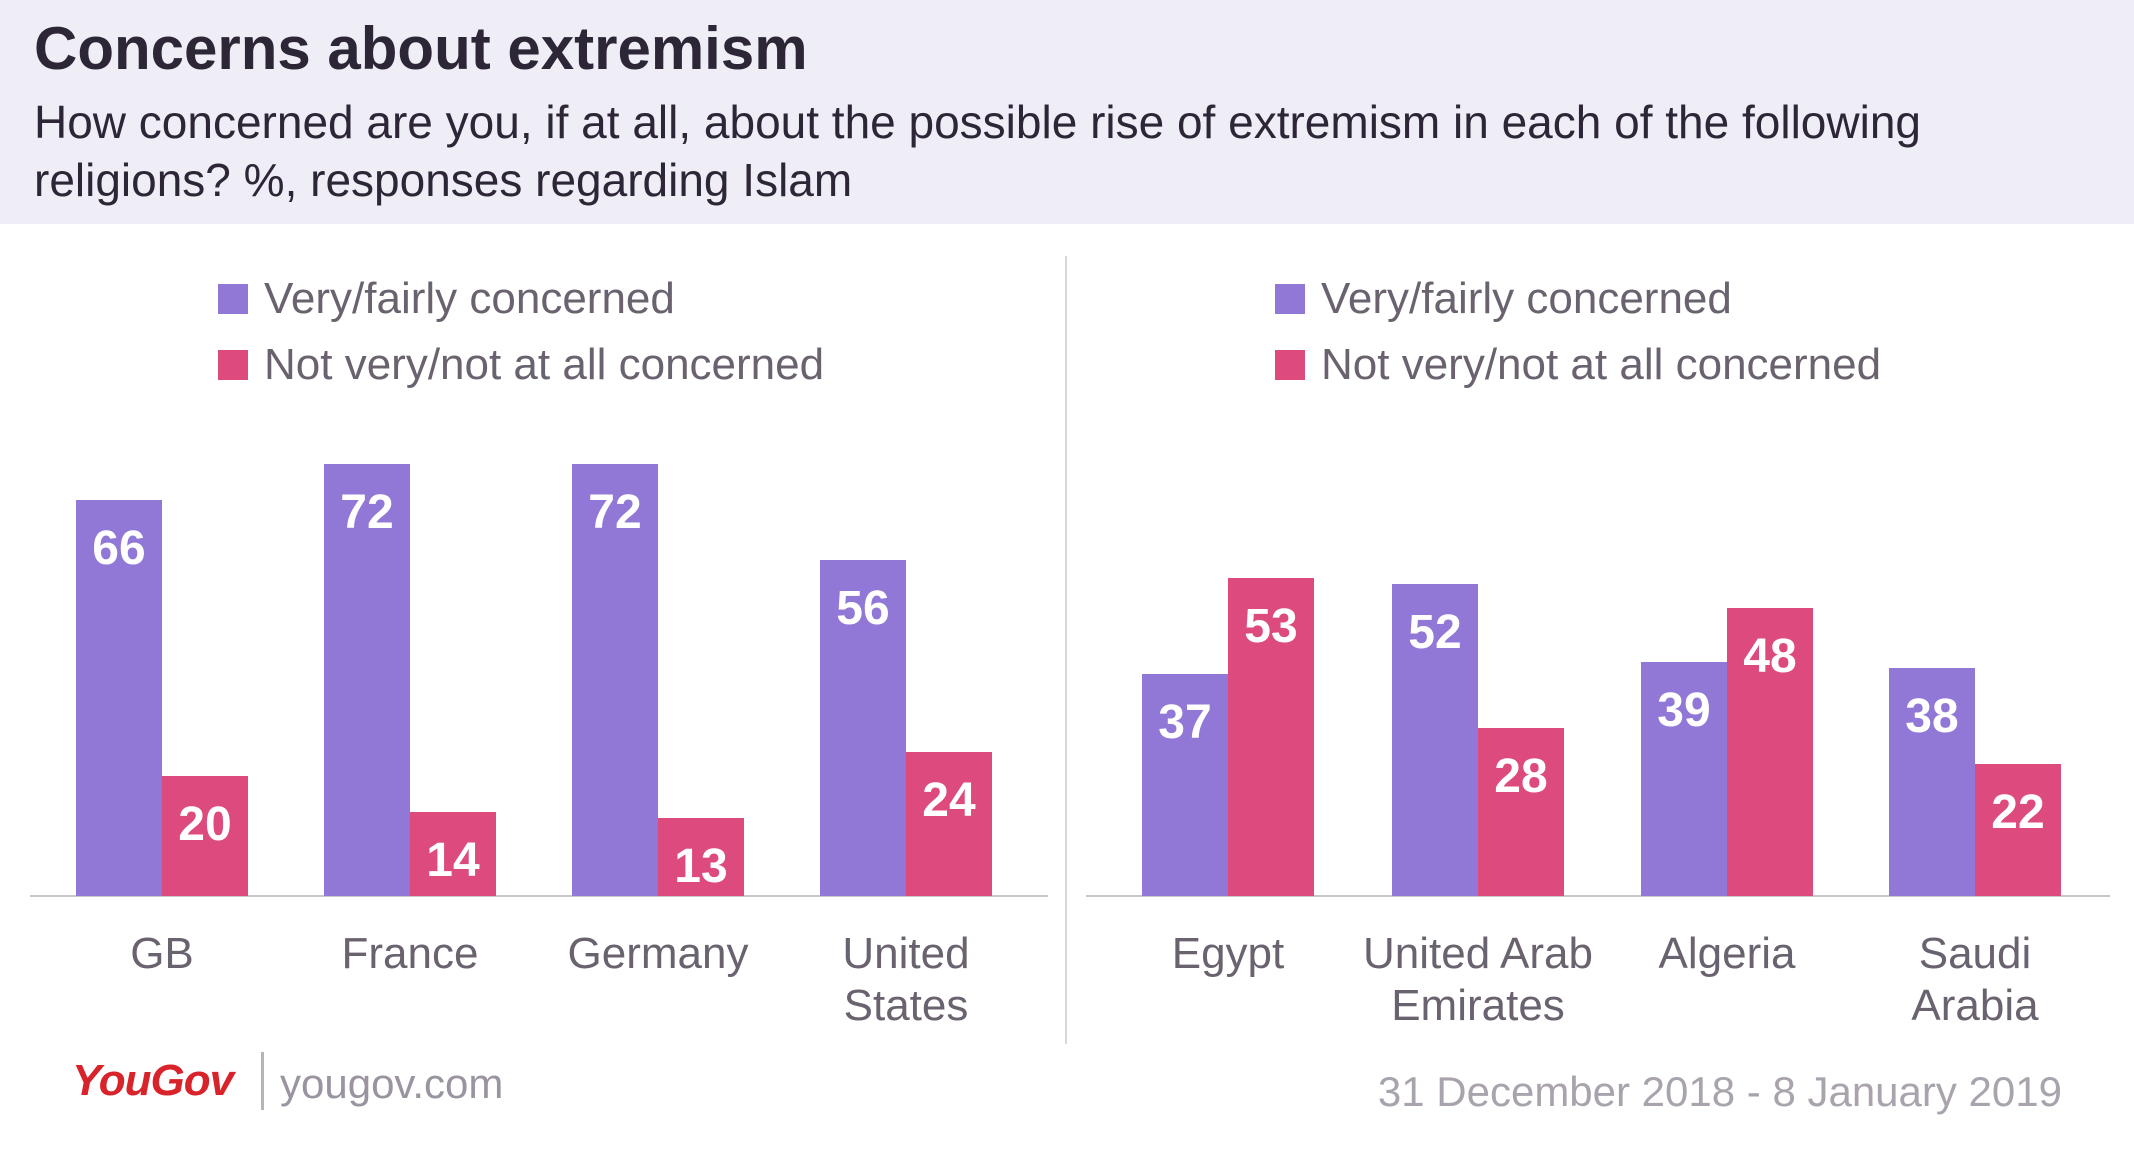 The width and height of the screenshot is (2134, 1153). What do you see at coordinates (949, 800) in the screenshot?
I see `data-label: 24` at bounding box center [949, 800].